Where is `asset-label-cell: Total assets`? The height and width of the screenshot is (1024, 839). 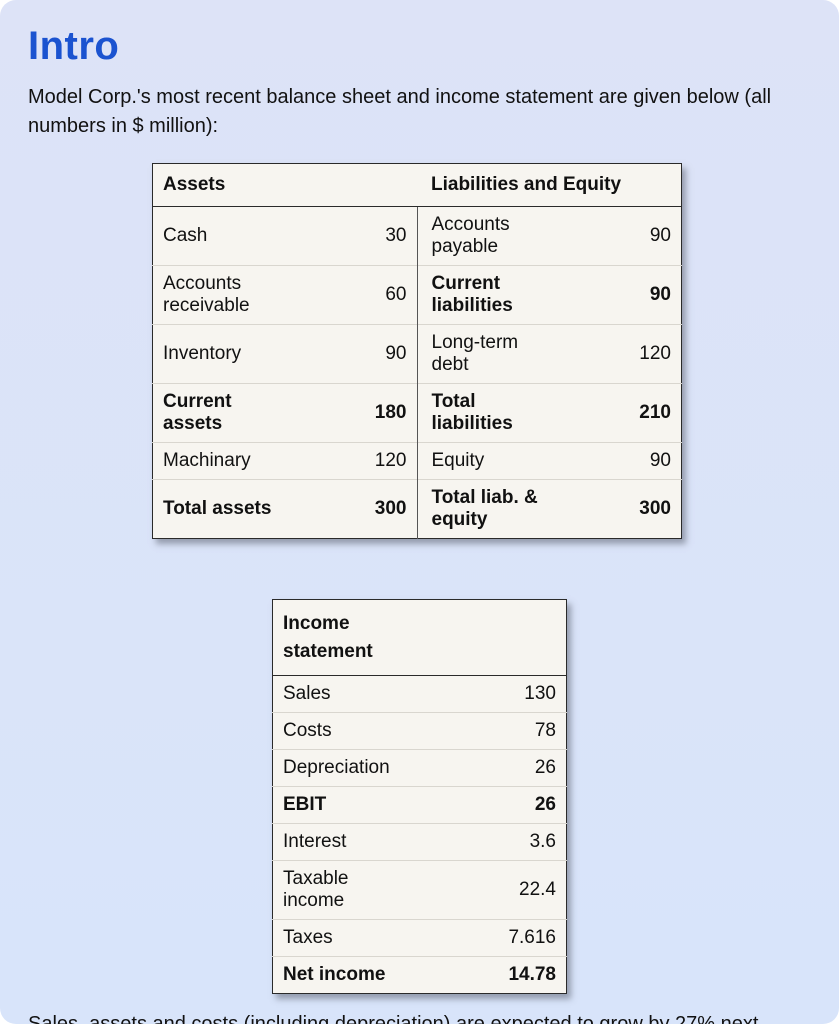
asset-label-cell: Total assets is located at coordinates (218, 509).